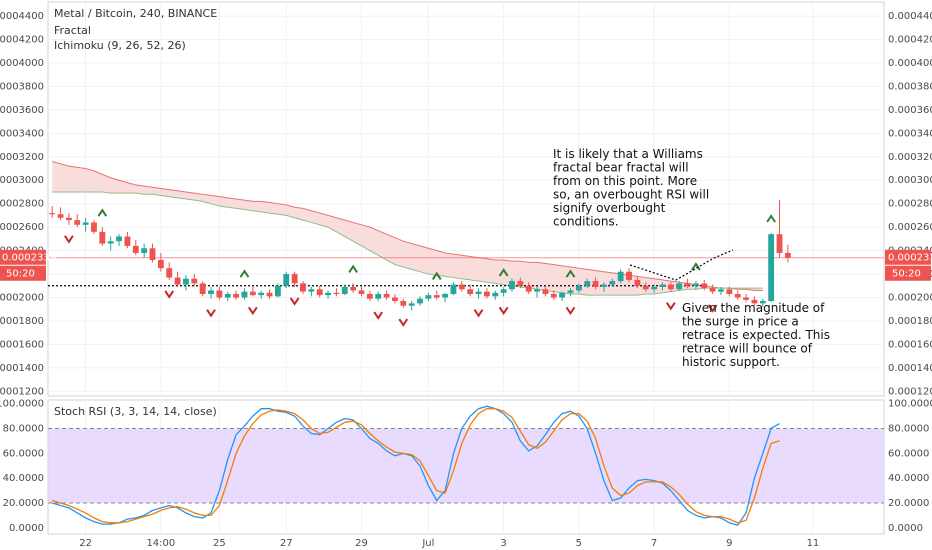 This screenshot has width=932, height=550. Describe the element at coordinates (503, 543) in the screenshot. I see `x-tick: 3` at that location.